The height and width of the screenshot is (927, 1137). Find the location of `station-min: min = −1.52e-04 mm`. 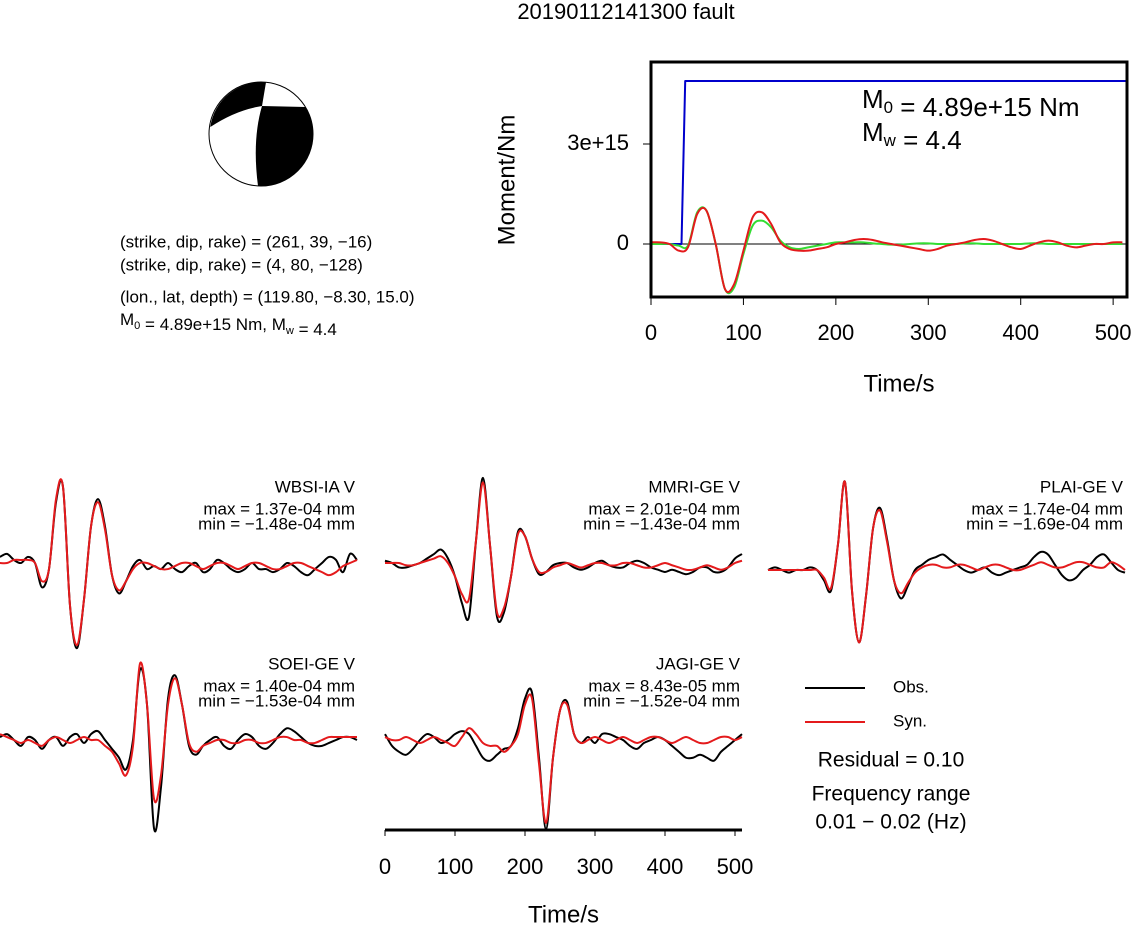

station-min: min = −1.52e-04 mm is located at coordinates (661, 700).